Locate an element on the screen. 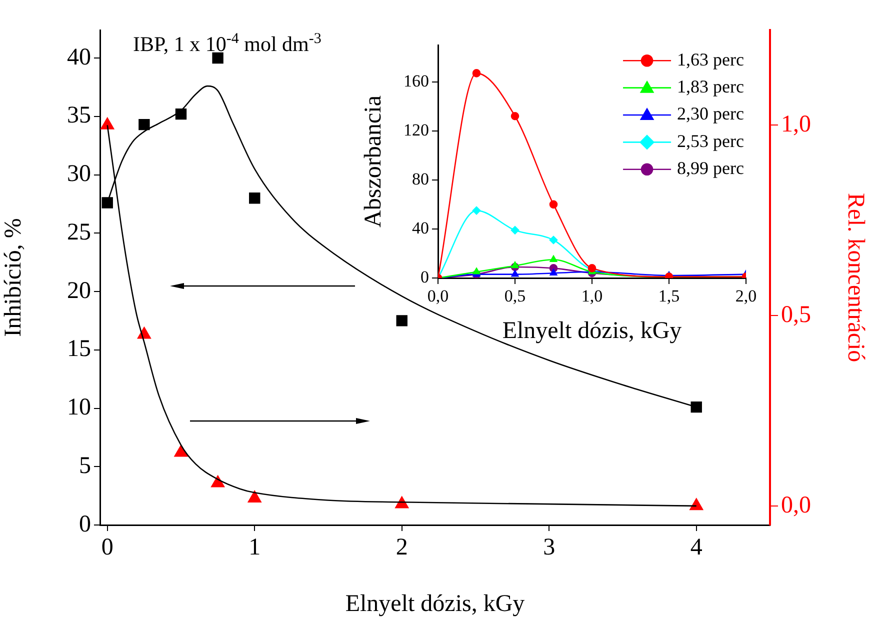  y-axis-title: Inhibíció, % is located at coordinates (13, 277).